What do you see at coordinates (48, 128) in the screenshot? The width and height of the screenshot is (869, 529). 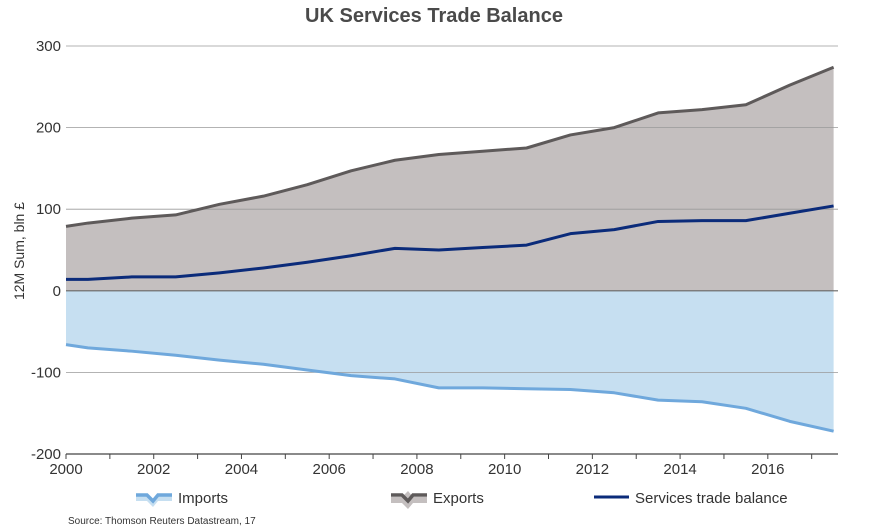 I see `y-tick-label: 200` at bounding box center [48, 128].